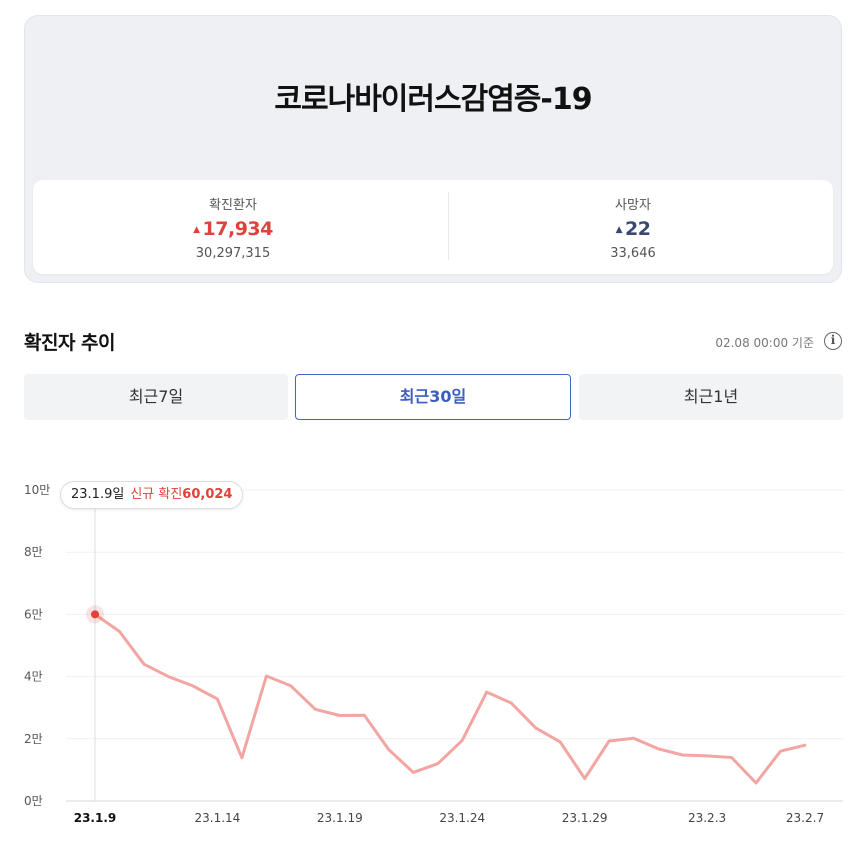 This screenshot has width=864, height=856. Describe the element at coordinates (448, 226) in the screenshot. I see `stats-divider` at that location.